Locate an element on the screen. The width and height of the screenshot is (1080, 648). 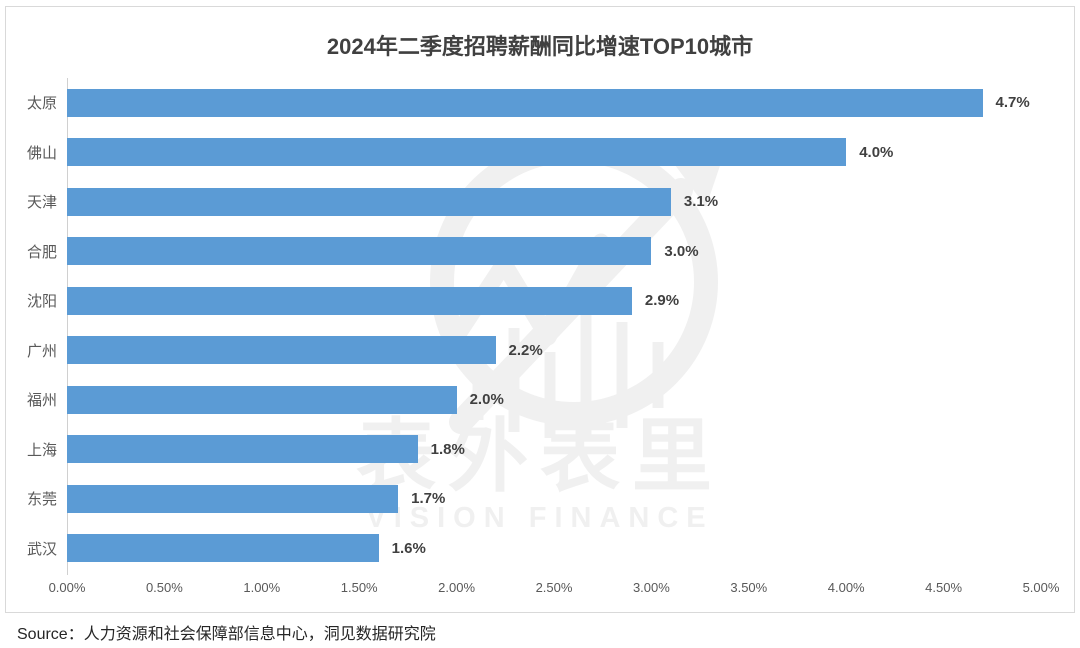
bar-row: 上海 1.8% is located at coordinates (540, 450).